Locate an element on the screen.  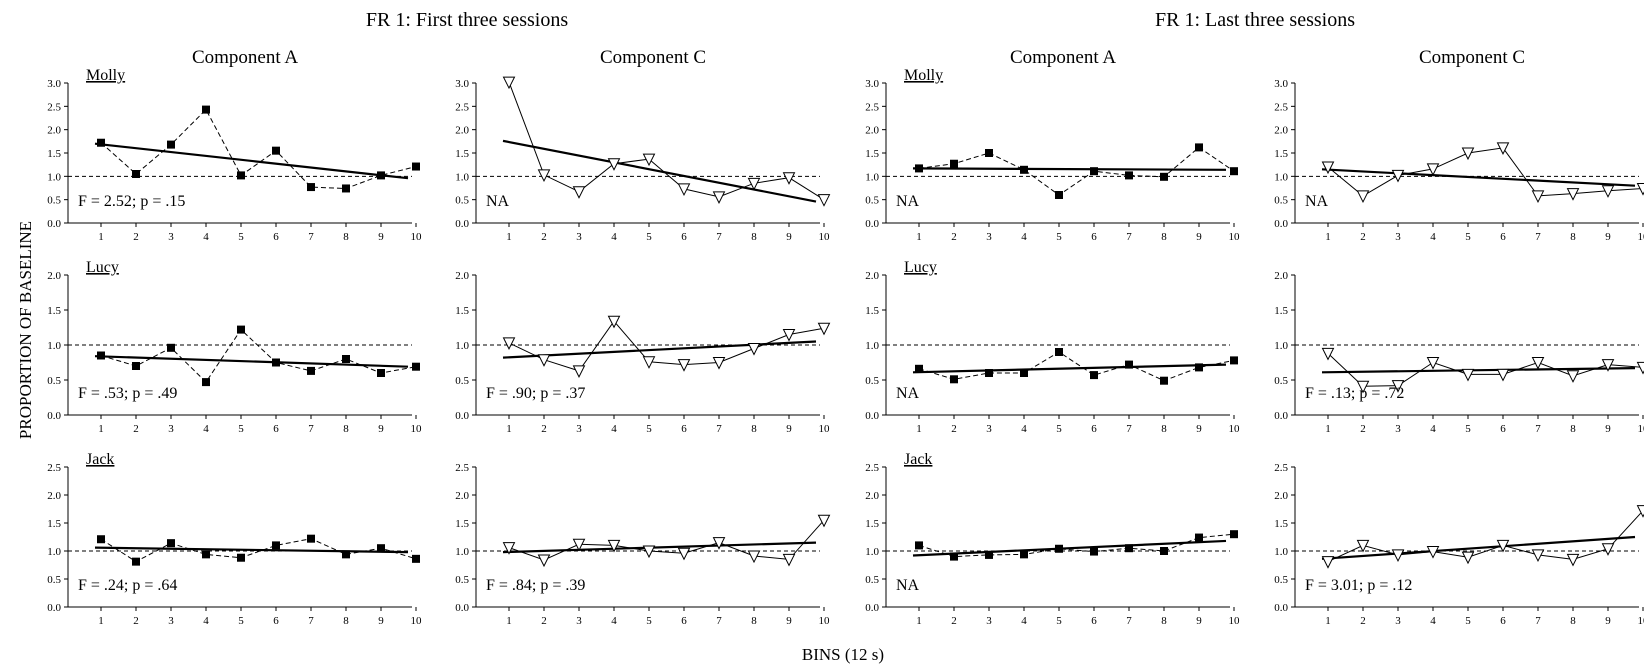
panel-11: 0.0 0.5 1.0 1.5 2.0 2.5 1 2 3 4 5 6 7 8 9 10 Jack NA is located at coordinates (1052, 539).